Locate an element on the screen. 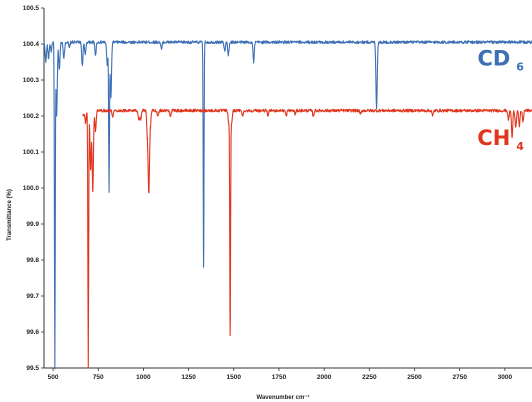 The image size is (532, 402). x-tick-label: 1000 is located at coordinates (143, 377).